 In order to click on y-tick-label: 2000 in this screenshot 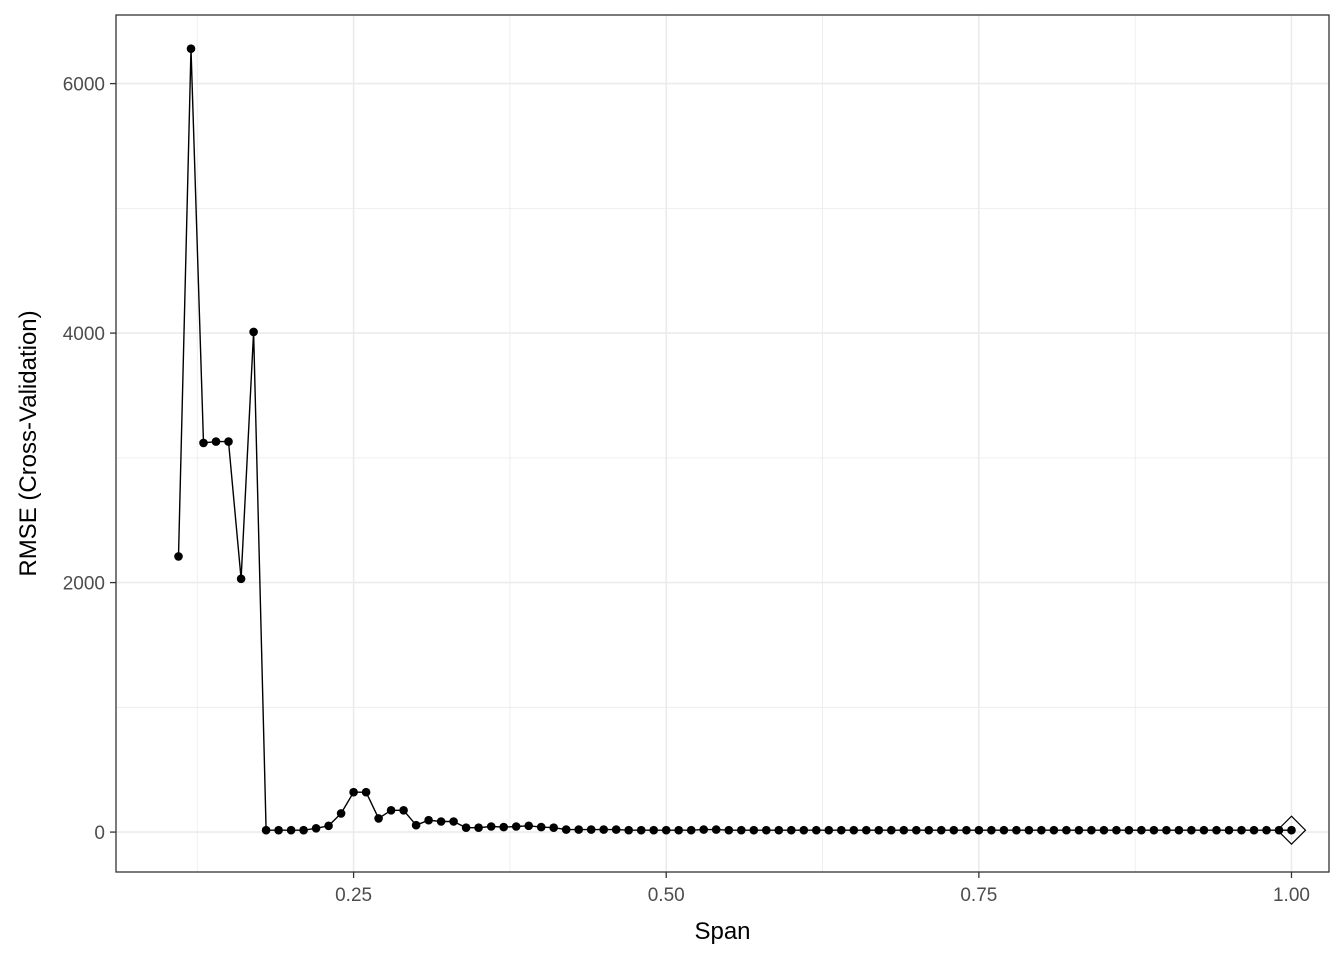, I will do `click(84, 584)`.